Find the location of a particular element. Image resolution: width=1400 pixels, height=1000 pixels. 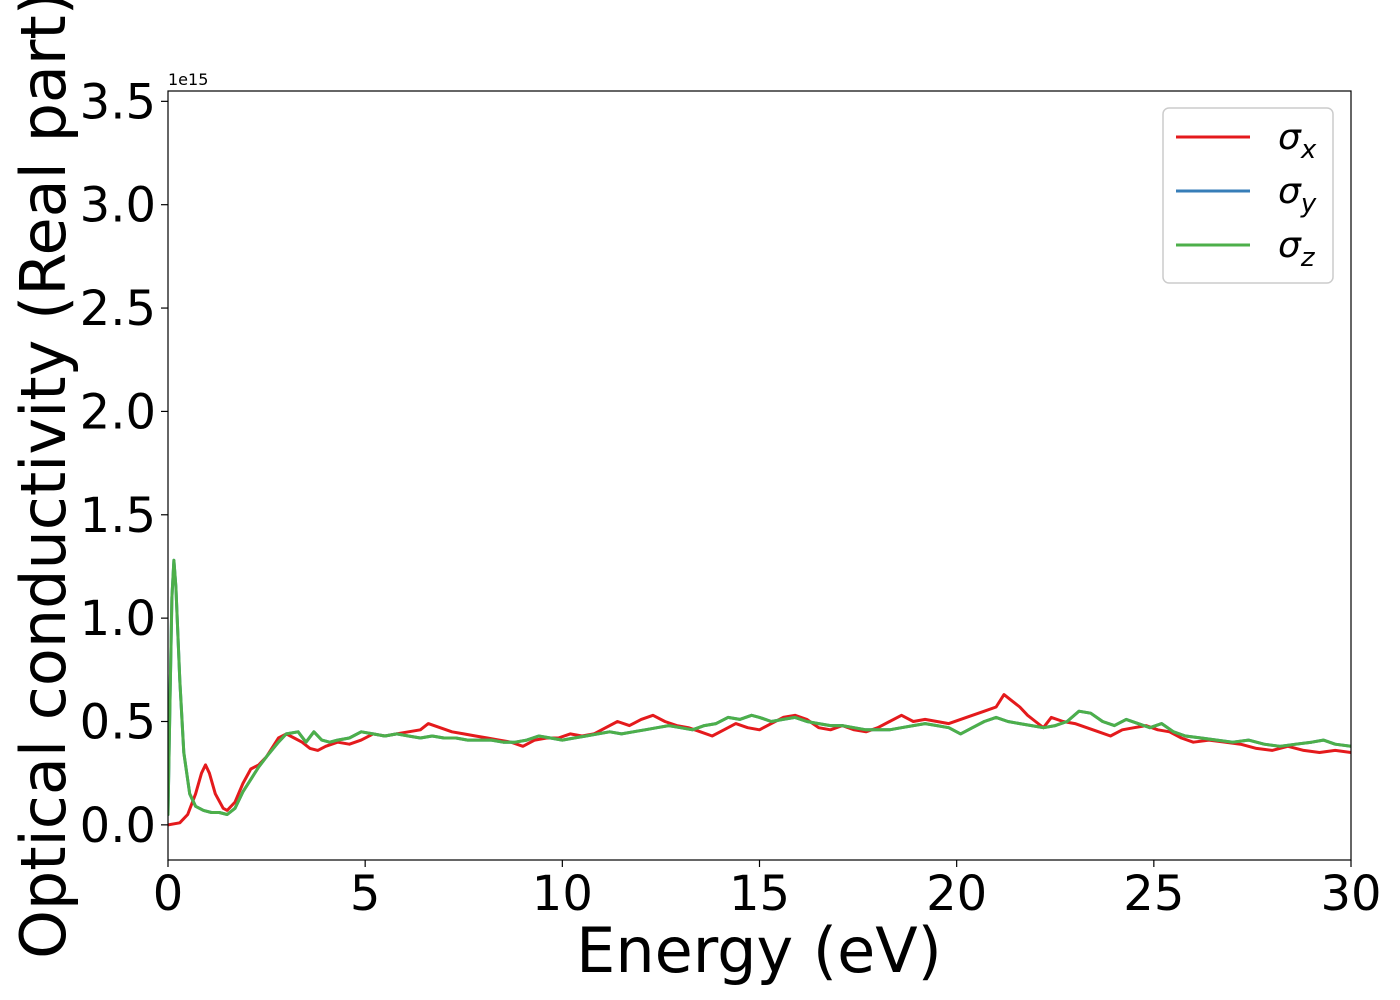

y-tick-label: 1.0 is located at coordinates (118, 619).